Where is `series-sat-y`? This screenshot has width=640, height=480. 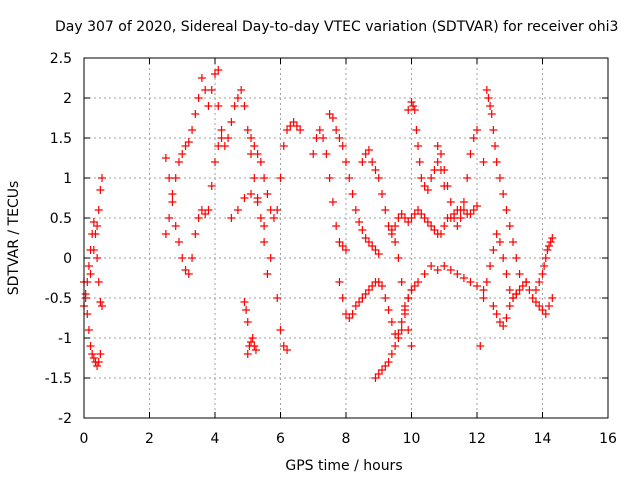
series-sat-y is located at coordinates (482, 254).